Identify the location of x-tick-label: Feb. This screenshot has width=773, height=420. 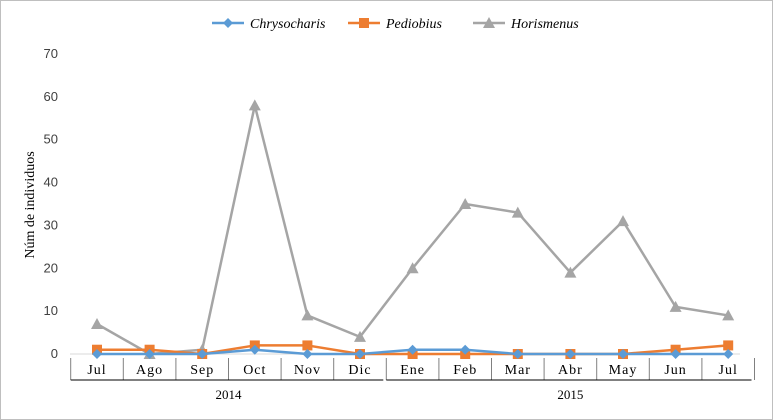
(465, 370).